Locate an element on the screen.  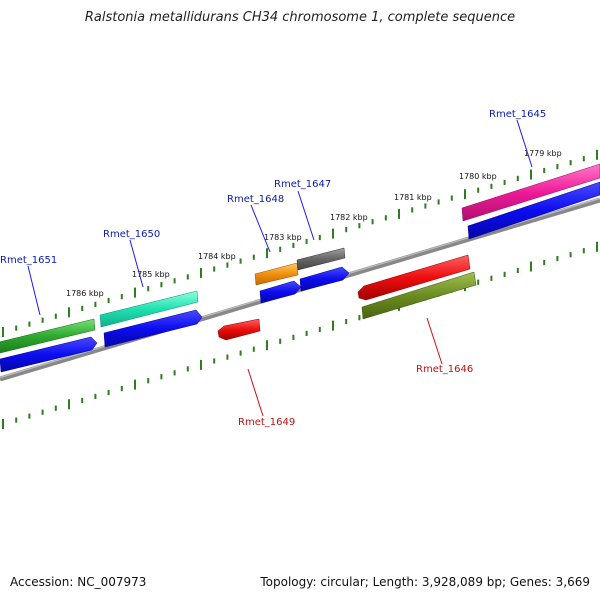
gene-label: Rmet_1648 is located at coordinates (255, 199).